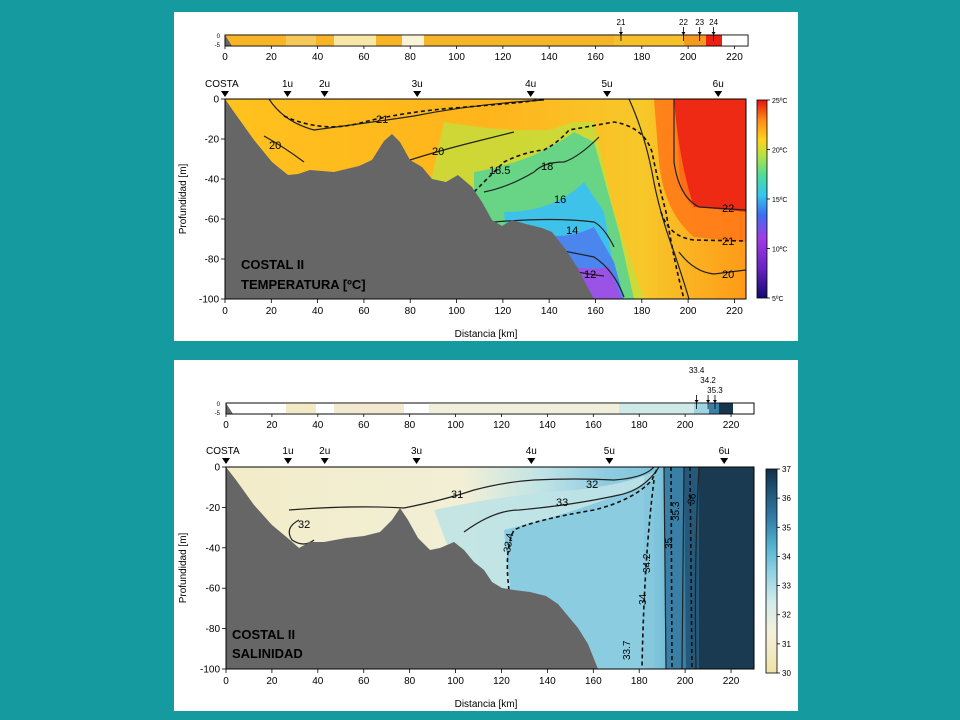  What do you see at coordinates (272, 311) in the screenshot?
I see `x-tick-label: 20` at bounding box center [272, 311].